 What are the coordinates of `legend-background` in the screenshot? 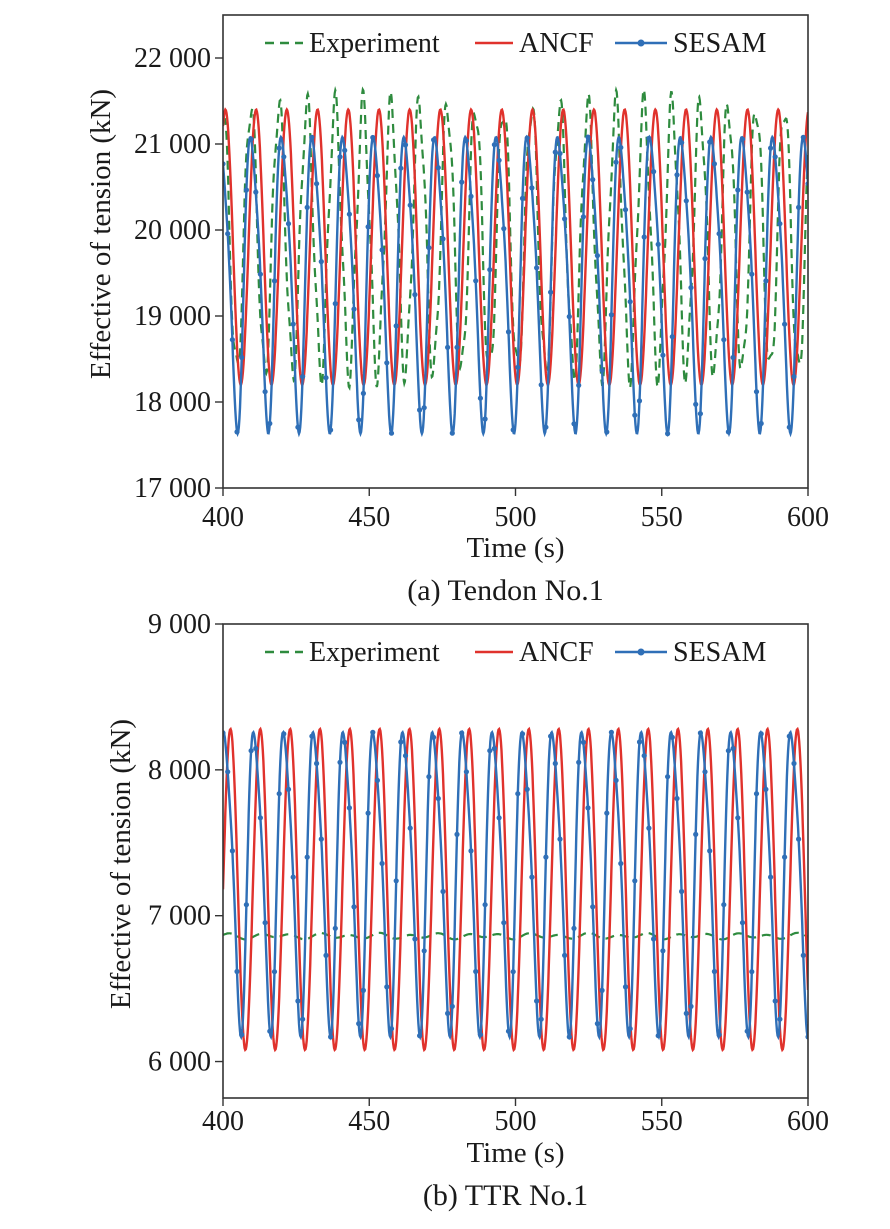 It's located at (518, 41).